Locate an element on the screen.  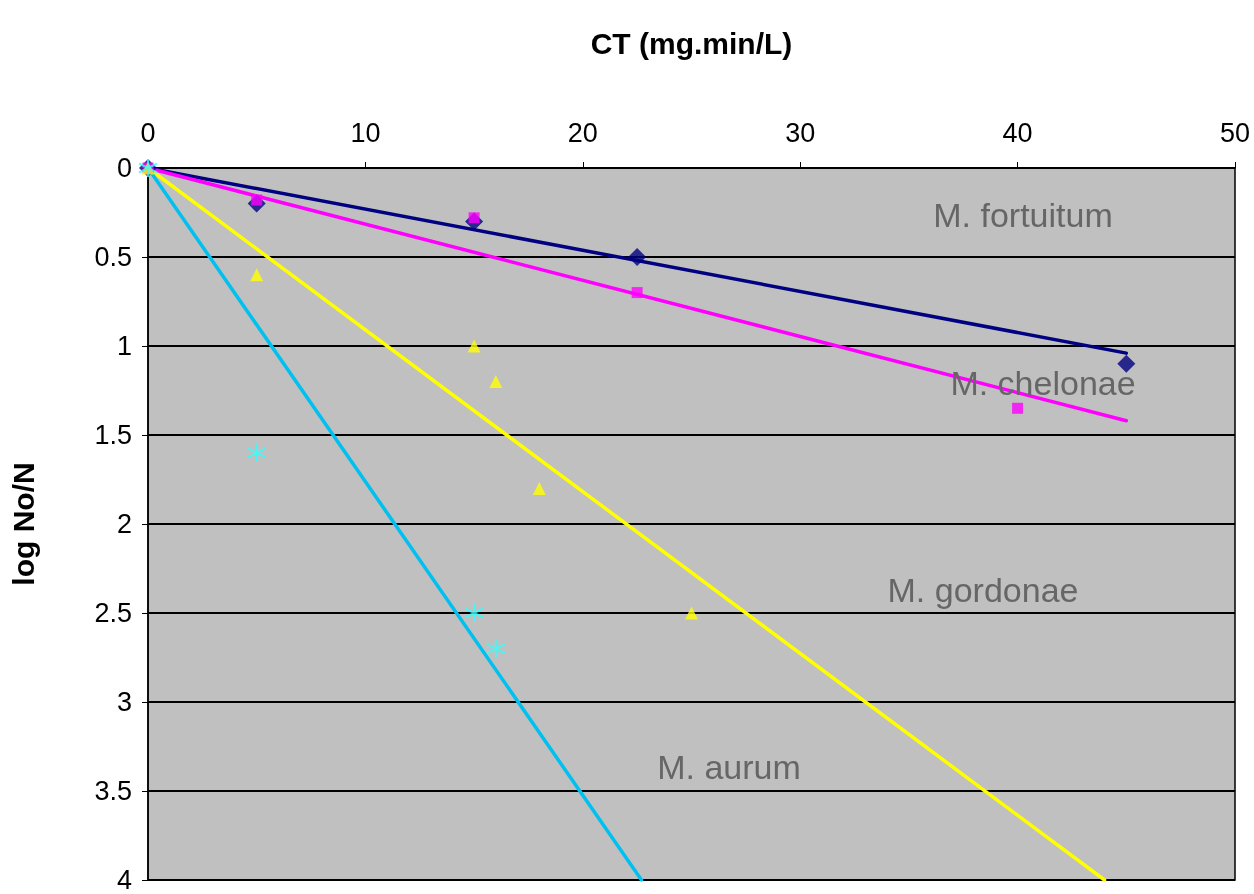
y-tick-label: 3 is located at coordinates (124, 702).